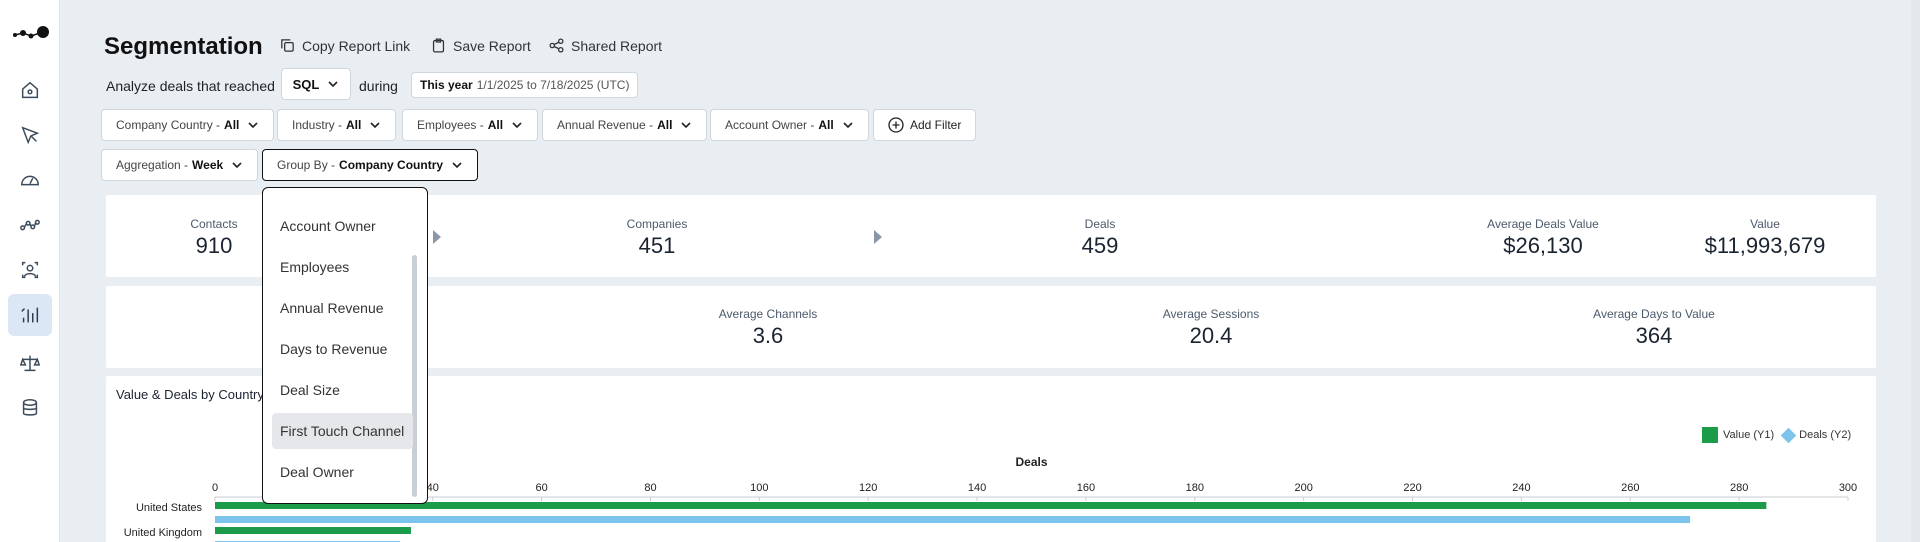  What do you see at coordinates (30, 135) in the screenshot?
I see `nav-cursor` at bounding box center [30, 135].